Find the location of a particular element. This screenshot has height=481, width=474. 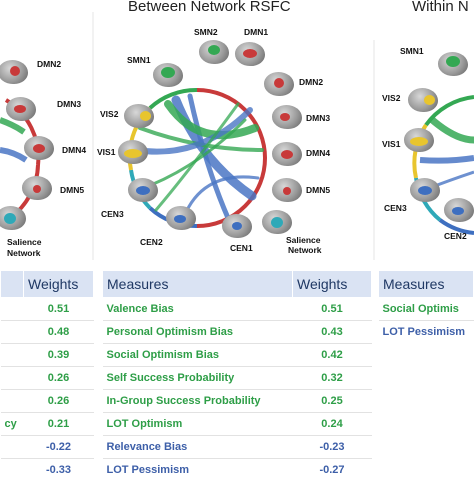

brain-icon-salience is located at coordinates (277, 222).